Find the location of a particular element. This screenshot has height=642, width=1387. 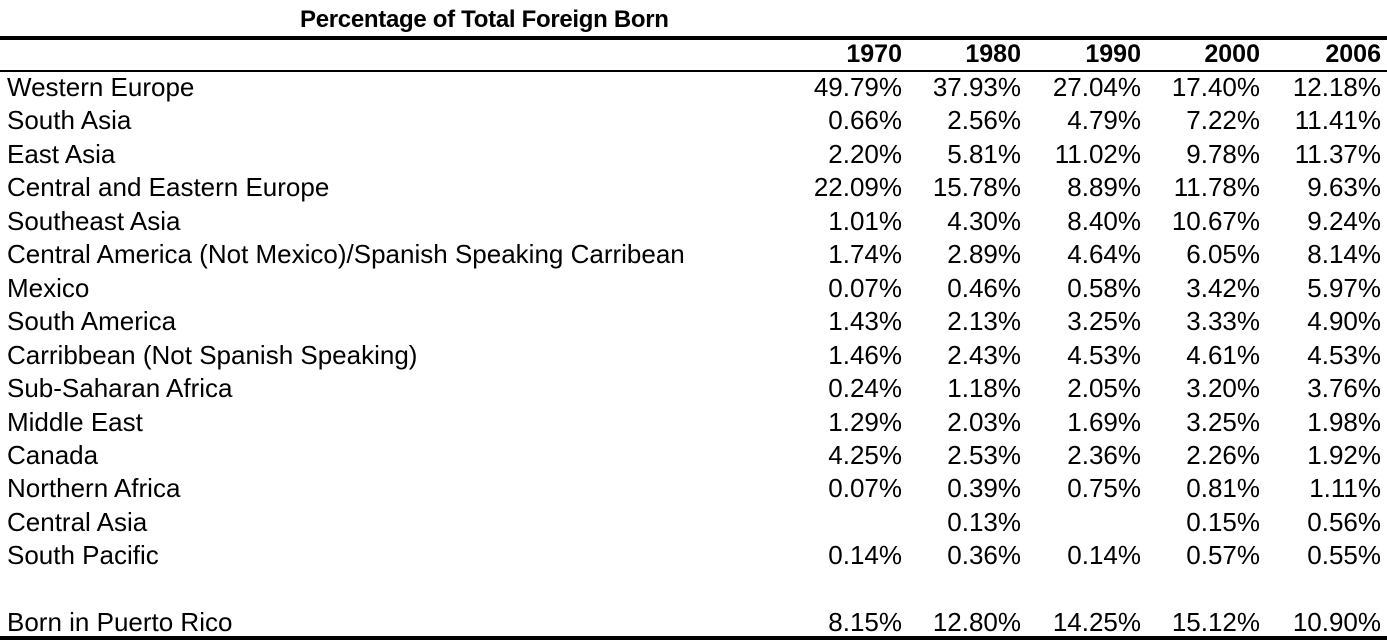

cell-2006: 9.24% is located at coordinates (1344, 221).